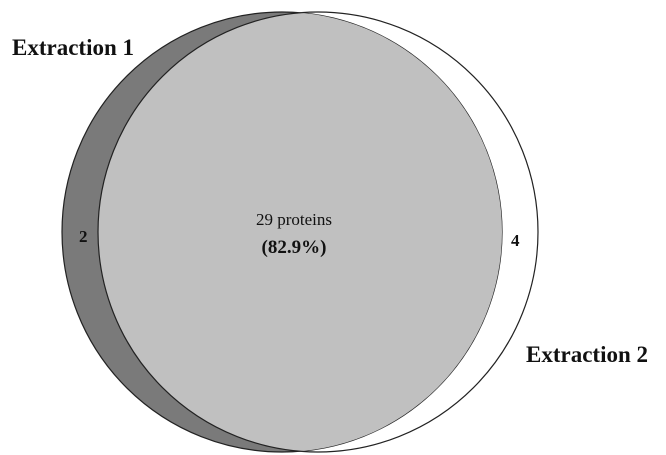 The height and width of the screenshot is (455, 666). Describe the element at coordinates (83, 236) in the screenshot. I see `extraction-1-unique-count: 2` at that location.